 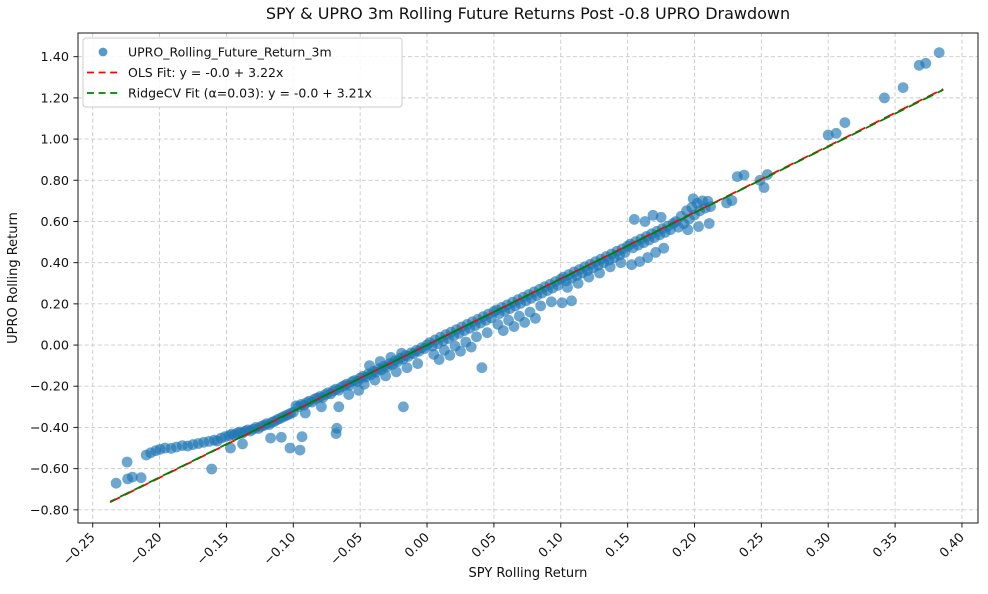 I want to click on y-tick-label: 0.20, so click(x=55, y=304).